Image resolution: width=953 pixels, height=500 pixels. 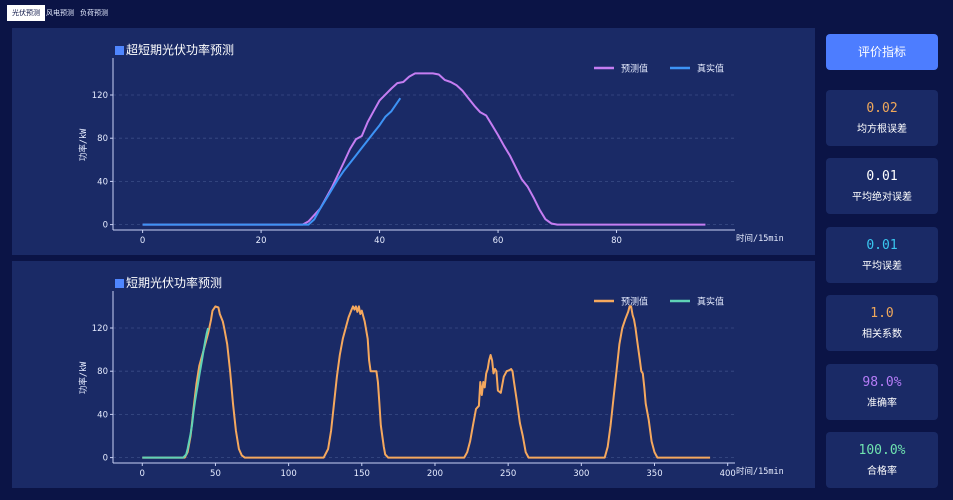 I want to click on x-tick-label: 20, so click(x=261, y=241).